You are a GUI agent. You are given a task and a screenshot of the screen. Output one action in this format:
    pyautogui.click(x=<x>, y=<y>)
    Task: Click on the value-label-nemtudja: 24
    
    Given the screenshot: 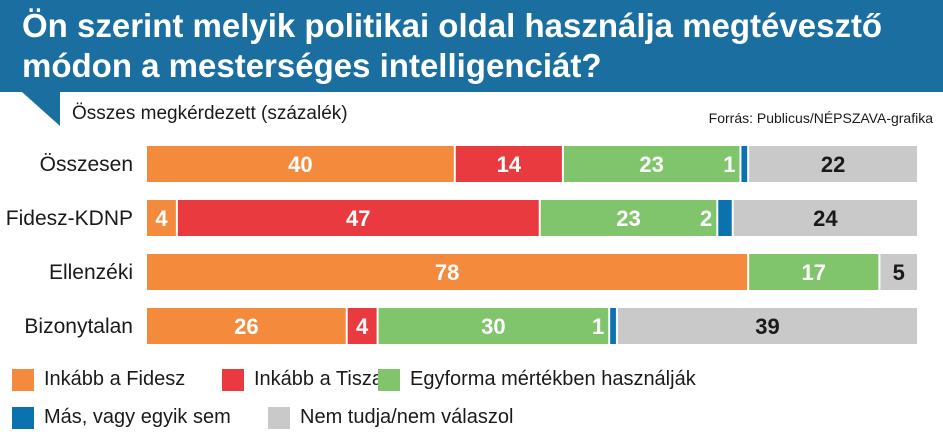 What is the action you would take?
    pyautogui.click(x=825, y=218)
    